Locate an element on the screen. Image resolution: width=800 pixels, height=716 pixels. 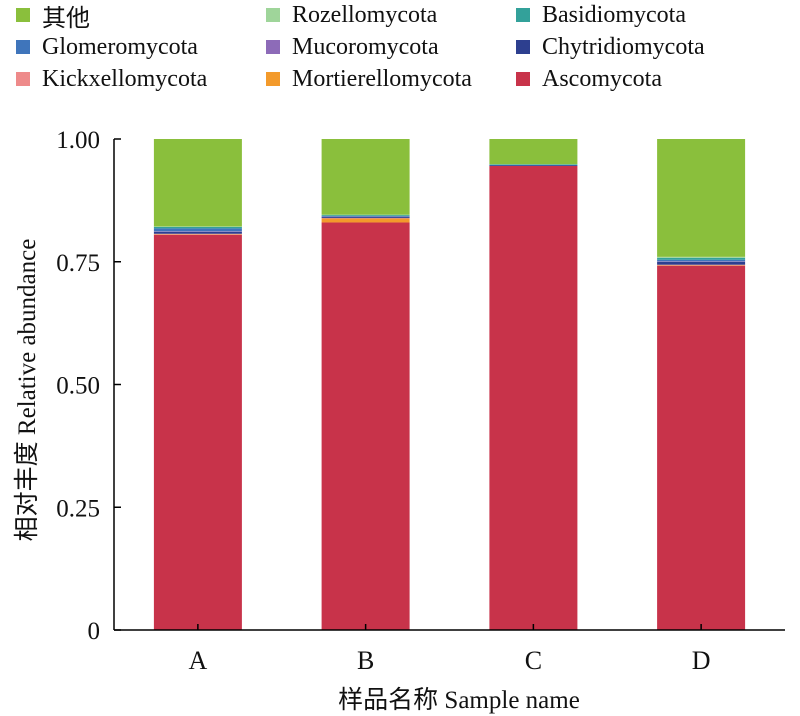
bar-segment-Basidiomycota-D is located at coordinates (701, 258).